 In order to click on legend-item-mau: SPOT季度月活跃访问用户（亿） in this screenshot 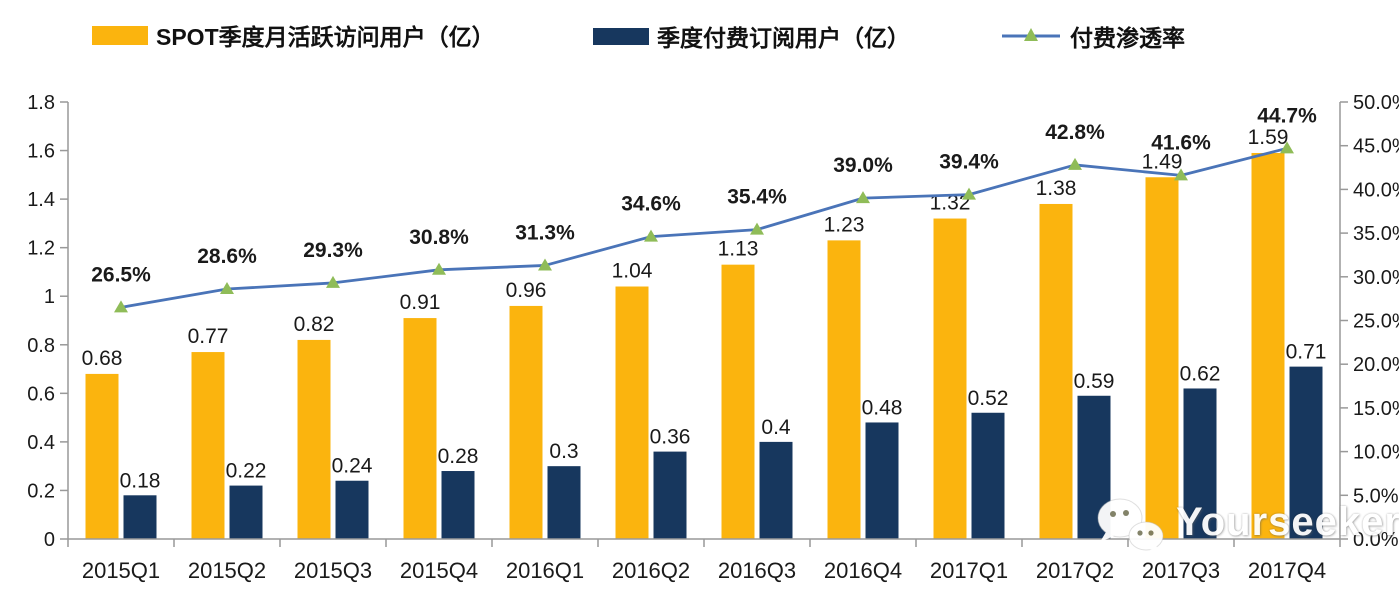, I will do `click(293, 35)`.